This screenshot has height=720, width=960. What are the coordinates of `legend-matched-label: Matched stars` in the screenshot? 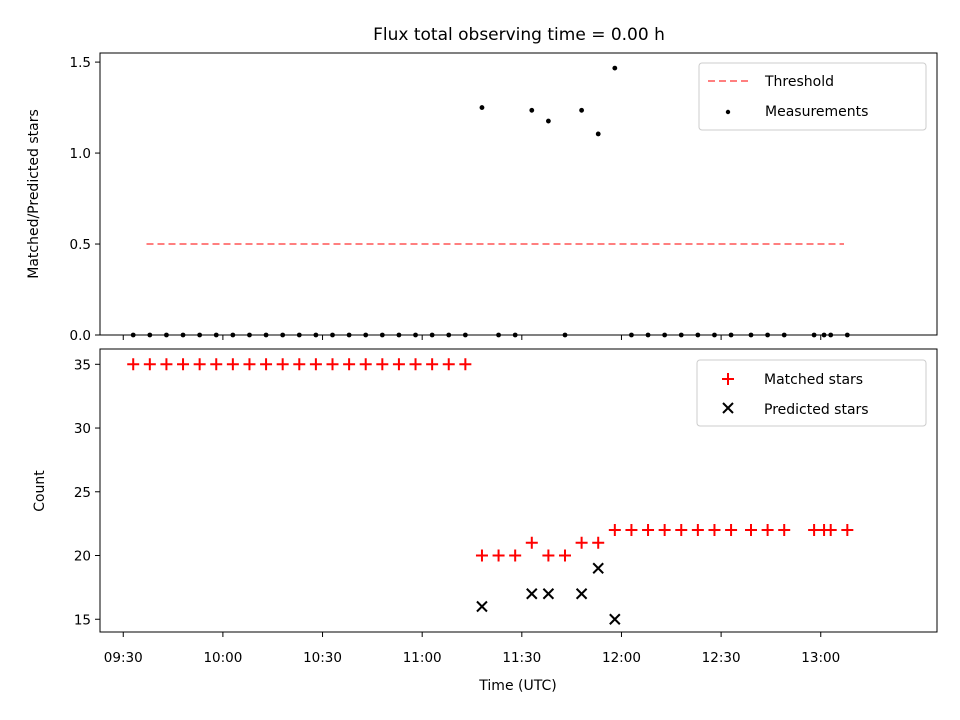 It's located at (813, 380).